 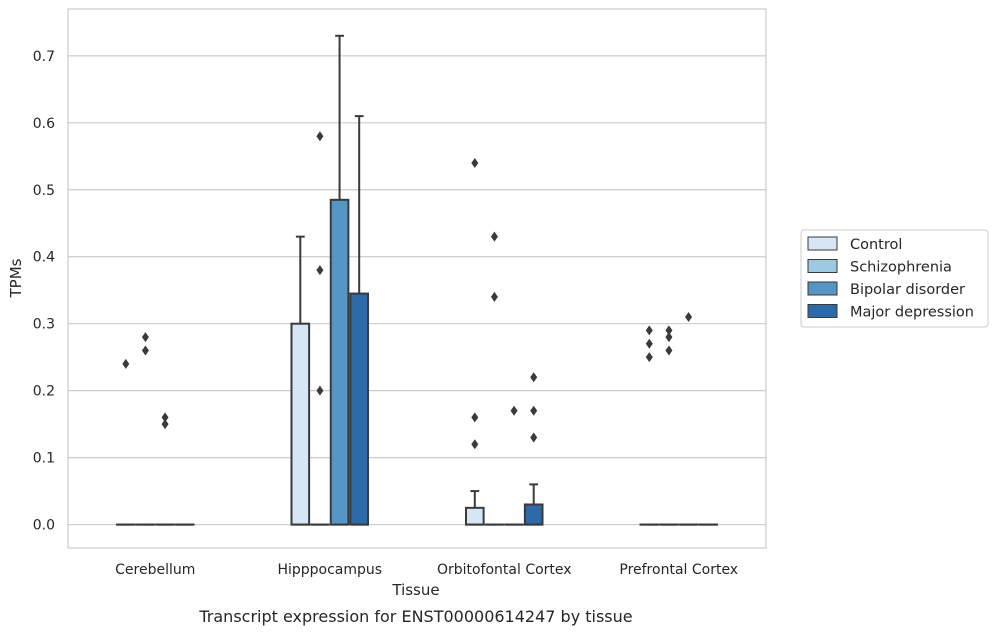 I want to click on legend-item: Control, so click(x=854, y=244).